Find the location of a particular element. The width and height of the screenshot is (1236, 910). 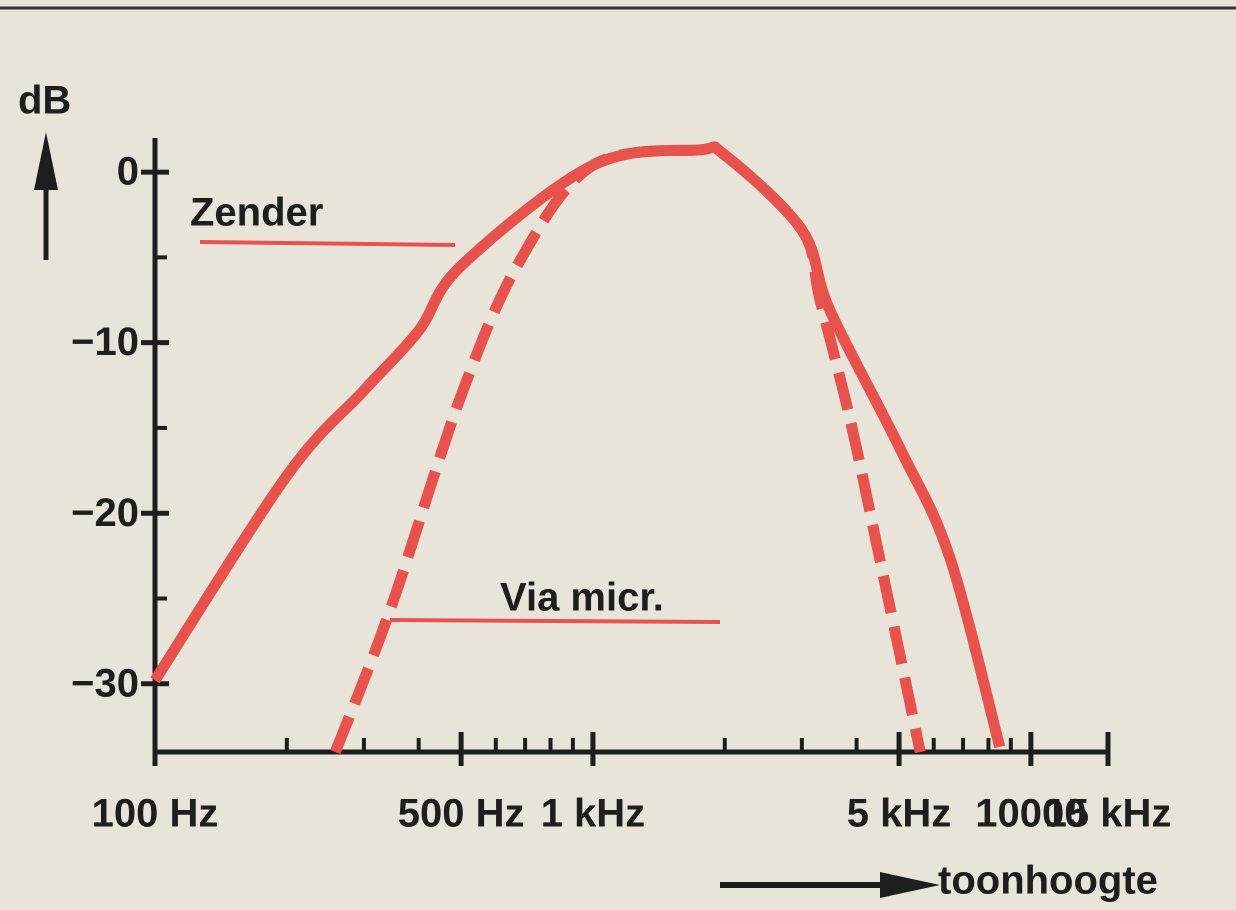

series-label: Via micr. is located at coordinates (582, 598).